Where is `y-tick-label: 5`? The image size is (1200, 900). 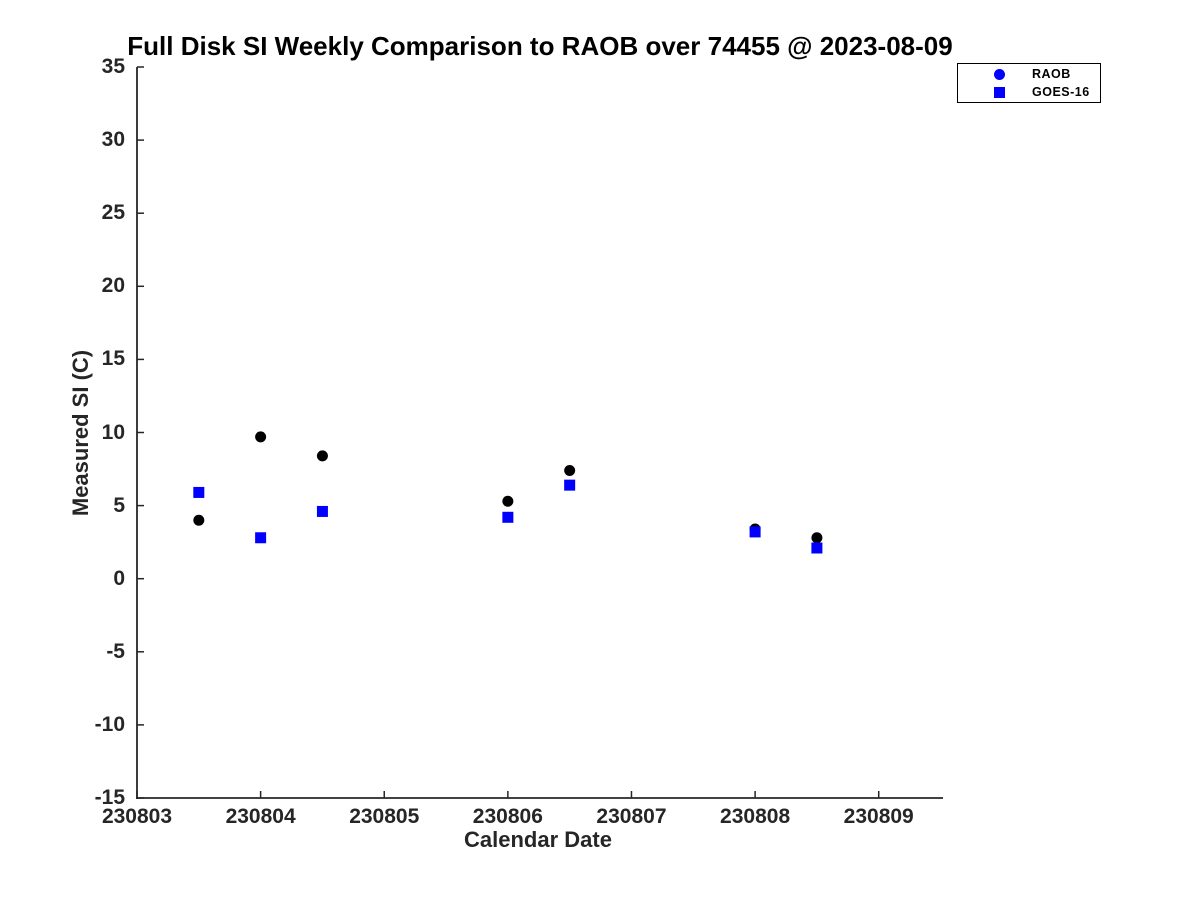
y-tick-label: 5 is located at coordinates (119, 505).